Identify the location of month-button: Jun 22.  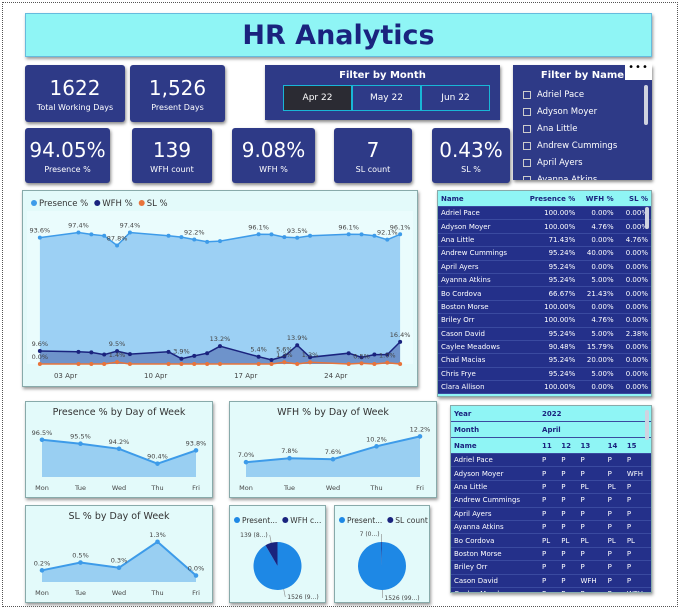
(455, 98).